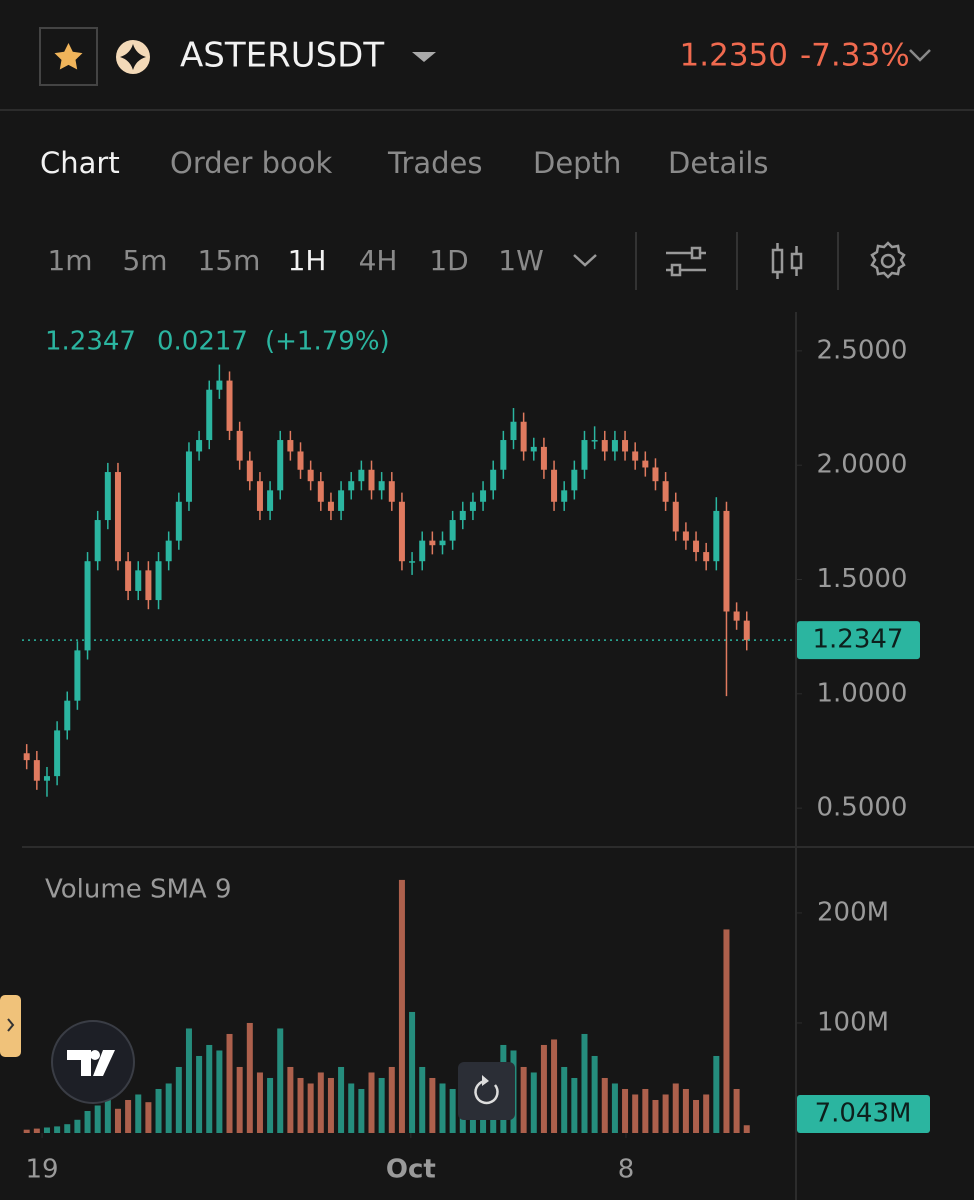 This screenshot has width=974, height=1200. Describe the element at coordinates (80, 163) in the screenshot. I see `tab: Chart` at that location.